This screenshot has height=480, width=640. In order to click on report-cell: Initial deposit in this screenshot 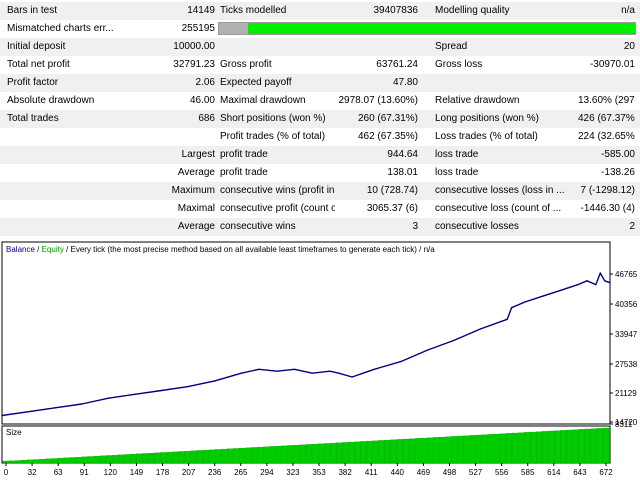, I will do `click(36, 46)`.